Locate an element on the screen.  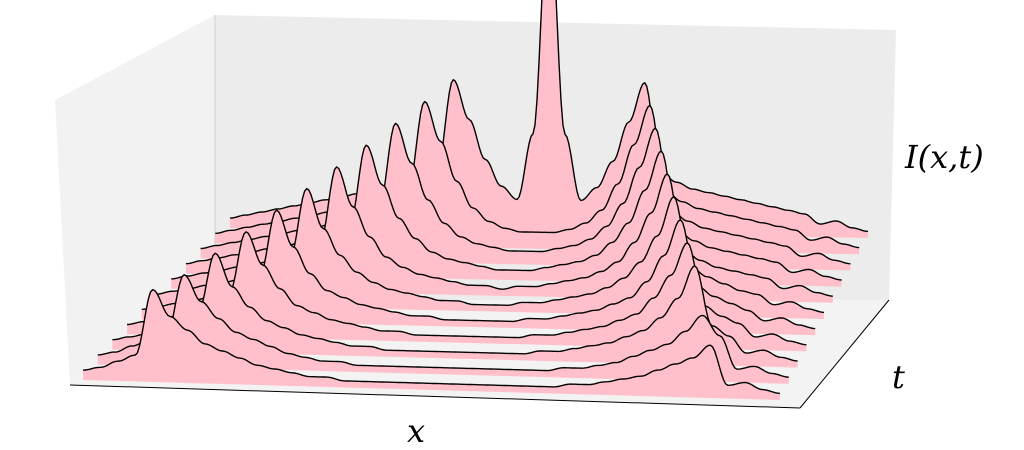
floor-right-edge is located at coordinates (844, 354).